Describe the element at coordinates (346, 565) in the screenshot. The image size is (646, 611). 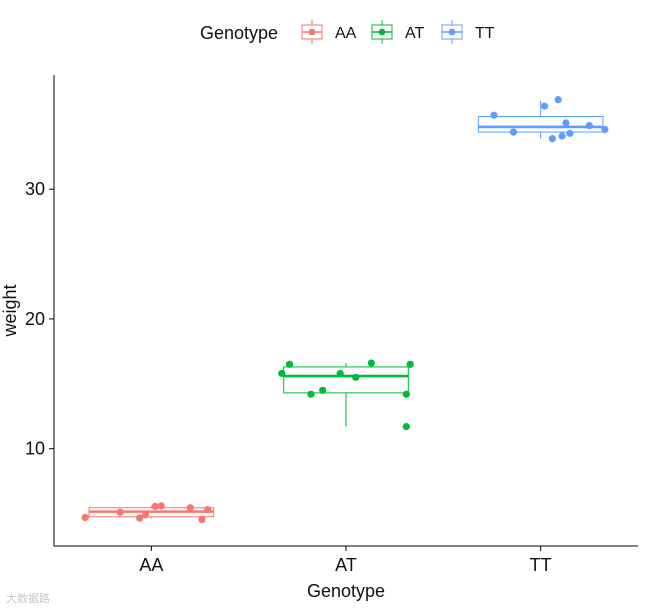
I see `x-tick-label-AT: AT` at that location.